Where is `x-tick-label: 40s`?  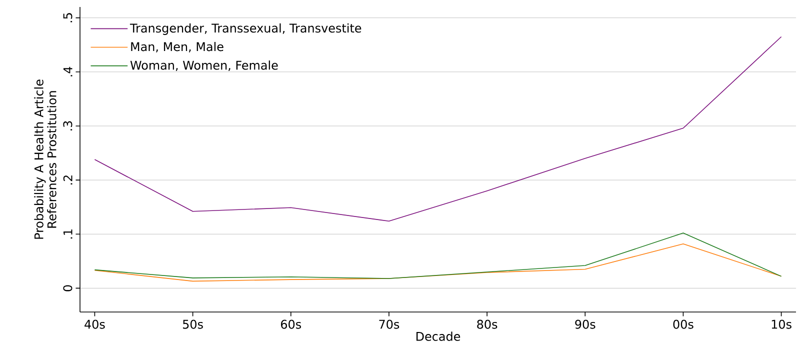
x-tick-label: 40s is located at coordinates (94, 324).